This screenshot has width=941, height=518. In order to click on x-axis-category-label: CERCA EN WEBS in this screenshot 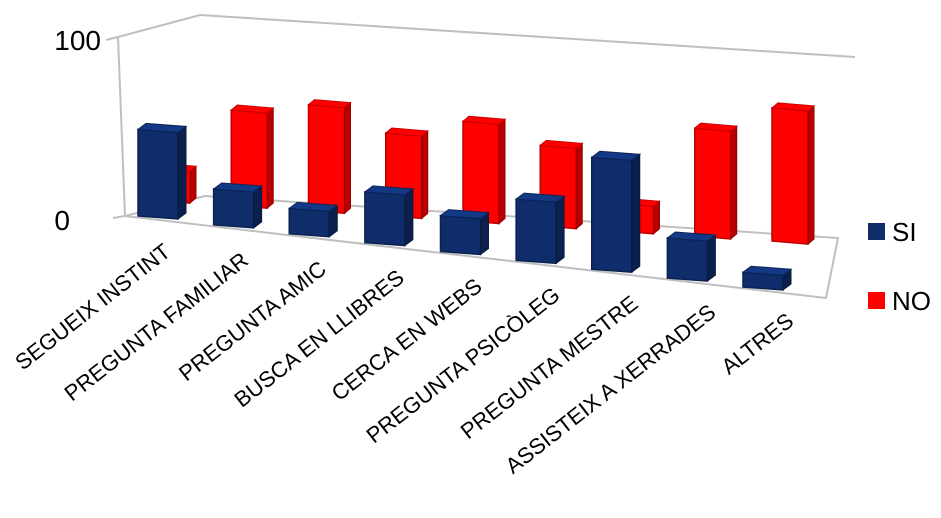, I will do `click(407, 339)`.